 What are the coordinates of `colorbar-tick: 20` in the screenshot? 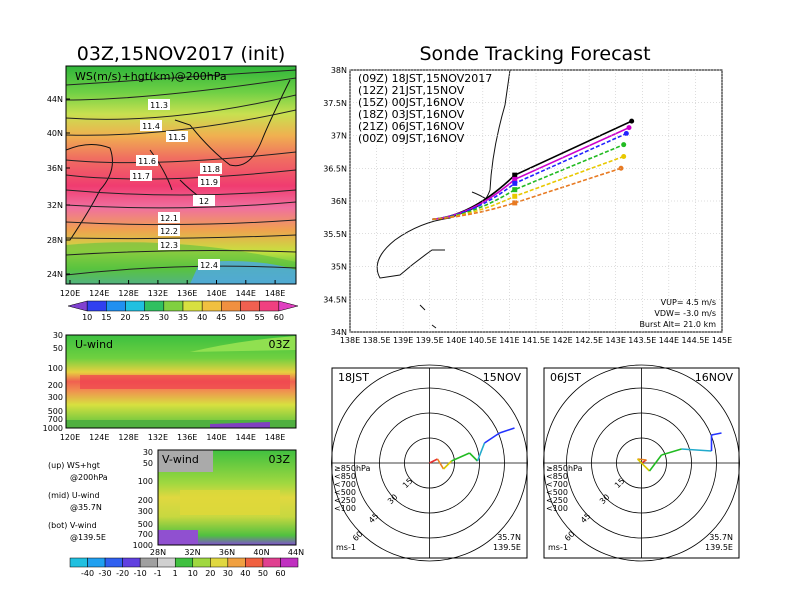 It's located at (125, 317).